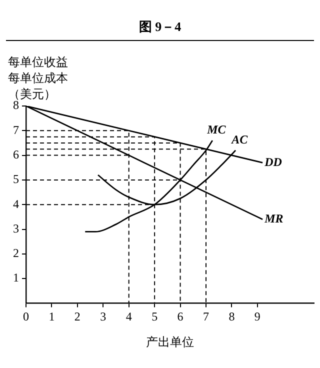 Image resolution: width=320 pixels, height=368 pixels. What do you see at coordinates (51, 317) in the screenshot?
I see `x-tick-label: 1` at bounding box center [51, 317].